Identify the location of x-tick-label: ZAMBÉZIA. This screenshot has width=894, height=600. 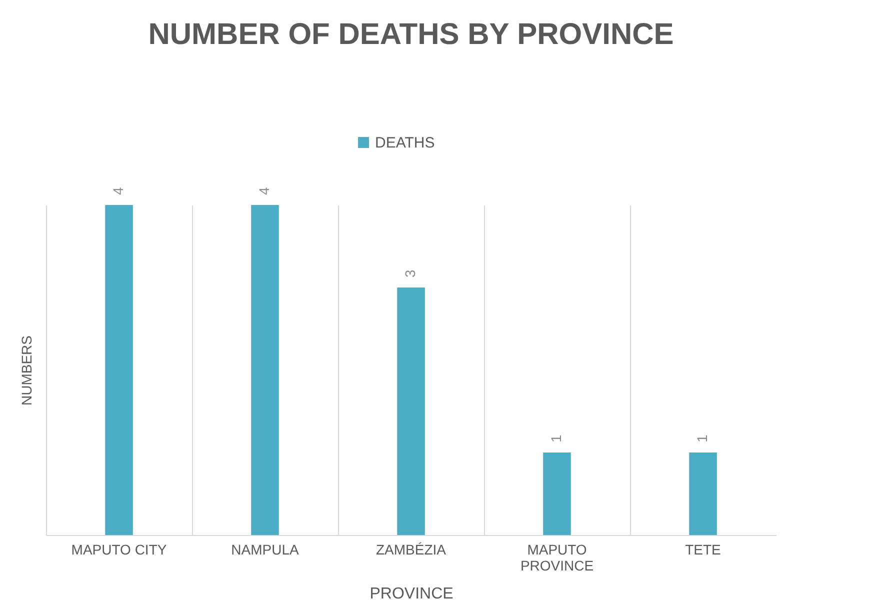
(411, 550).